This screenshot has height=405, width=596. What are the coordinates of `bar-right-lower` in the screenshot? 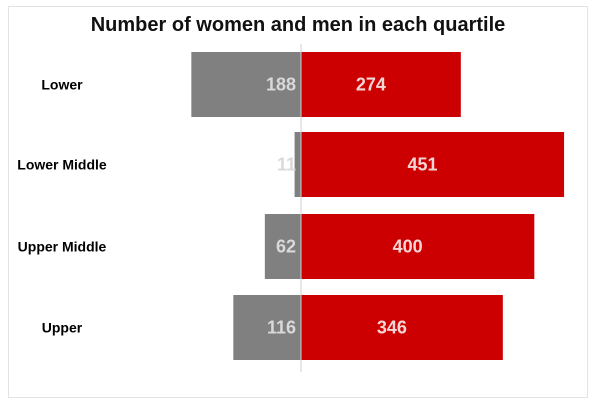 It's located at (381, 84).